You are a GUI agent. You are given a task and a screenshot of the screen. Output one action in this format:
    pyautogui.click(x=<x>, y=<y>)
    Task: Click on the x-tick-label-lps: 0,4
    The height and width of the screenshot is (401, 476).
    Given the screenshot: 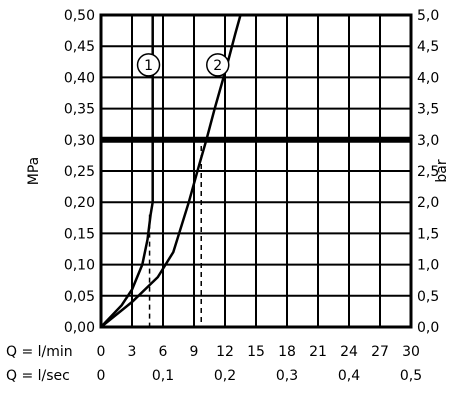 What is the action you would take?
    pyautogui.click(x=349, y=376)
    